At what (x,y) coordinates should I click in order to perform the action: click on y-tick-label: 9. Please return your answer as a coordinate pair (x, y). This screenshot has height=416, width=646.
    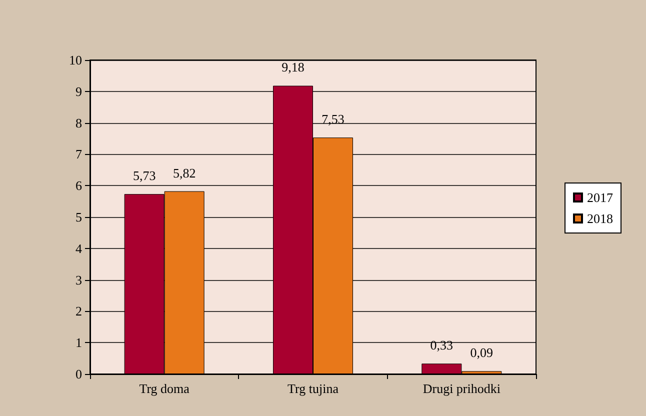
    Looking at the image, I should click on (79, 91).